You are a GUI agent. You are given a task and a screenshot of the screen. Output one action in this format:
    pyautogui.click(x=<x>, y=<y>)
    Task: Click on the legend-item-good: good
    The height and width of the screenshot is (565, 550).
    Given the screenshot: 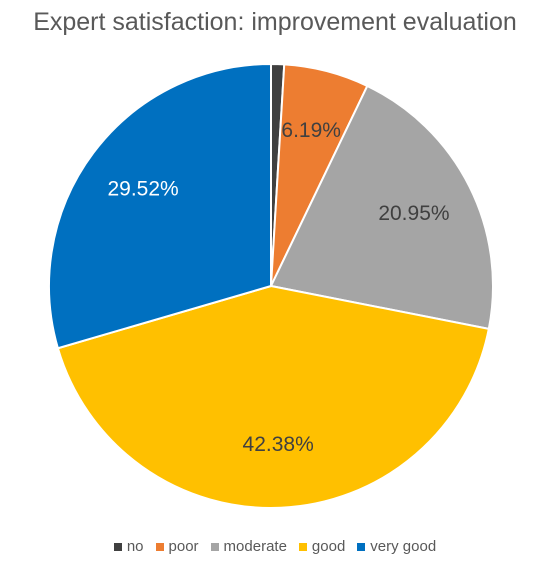 What is the action you would take?
    pyautogui.click(x=322, y=546)
    